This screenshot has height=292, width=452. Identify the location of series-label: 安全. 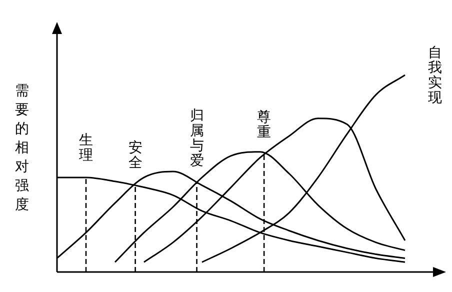
(135, 156).